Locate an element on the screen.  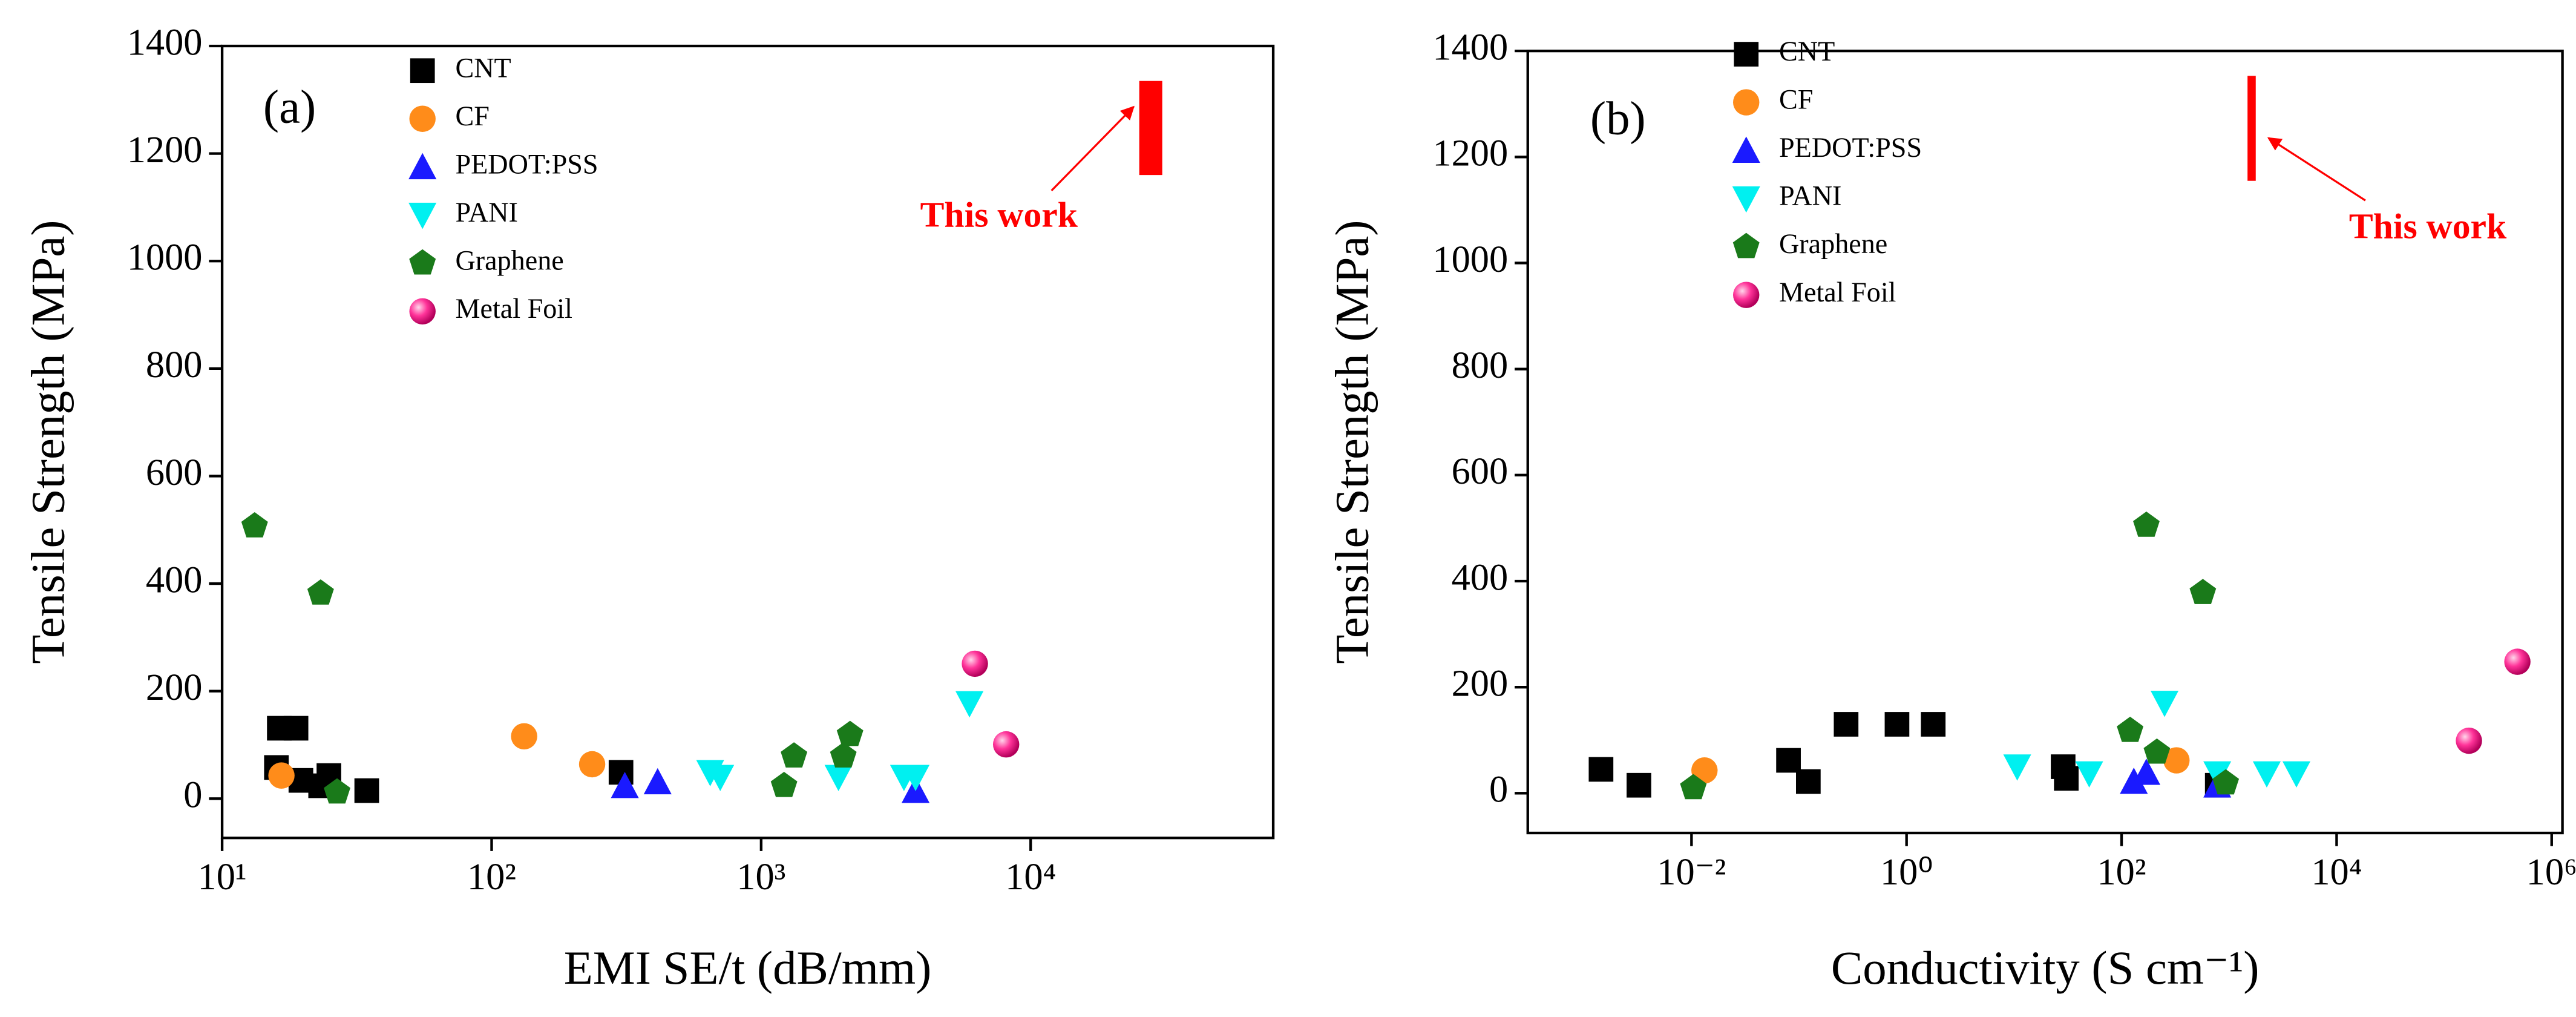
x-axis-label: Conductivity (S cm⁻¹) is located at coordinates (2045, 968).